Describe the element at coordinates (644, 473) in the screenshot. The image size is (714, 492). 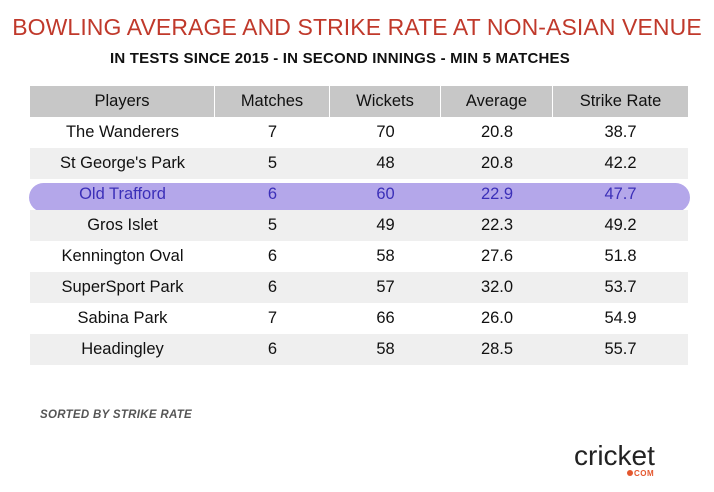
I see `logo-suffix: COM` at that location.